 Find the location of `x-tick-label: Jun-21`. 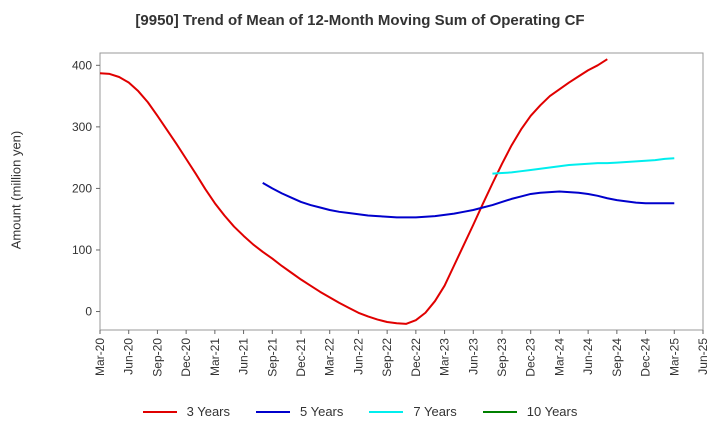

x-tick-label: Jun-21 is located at coordinates (244, 356).